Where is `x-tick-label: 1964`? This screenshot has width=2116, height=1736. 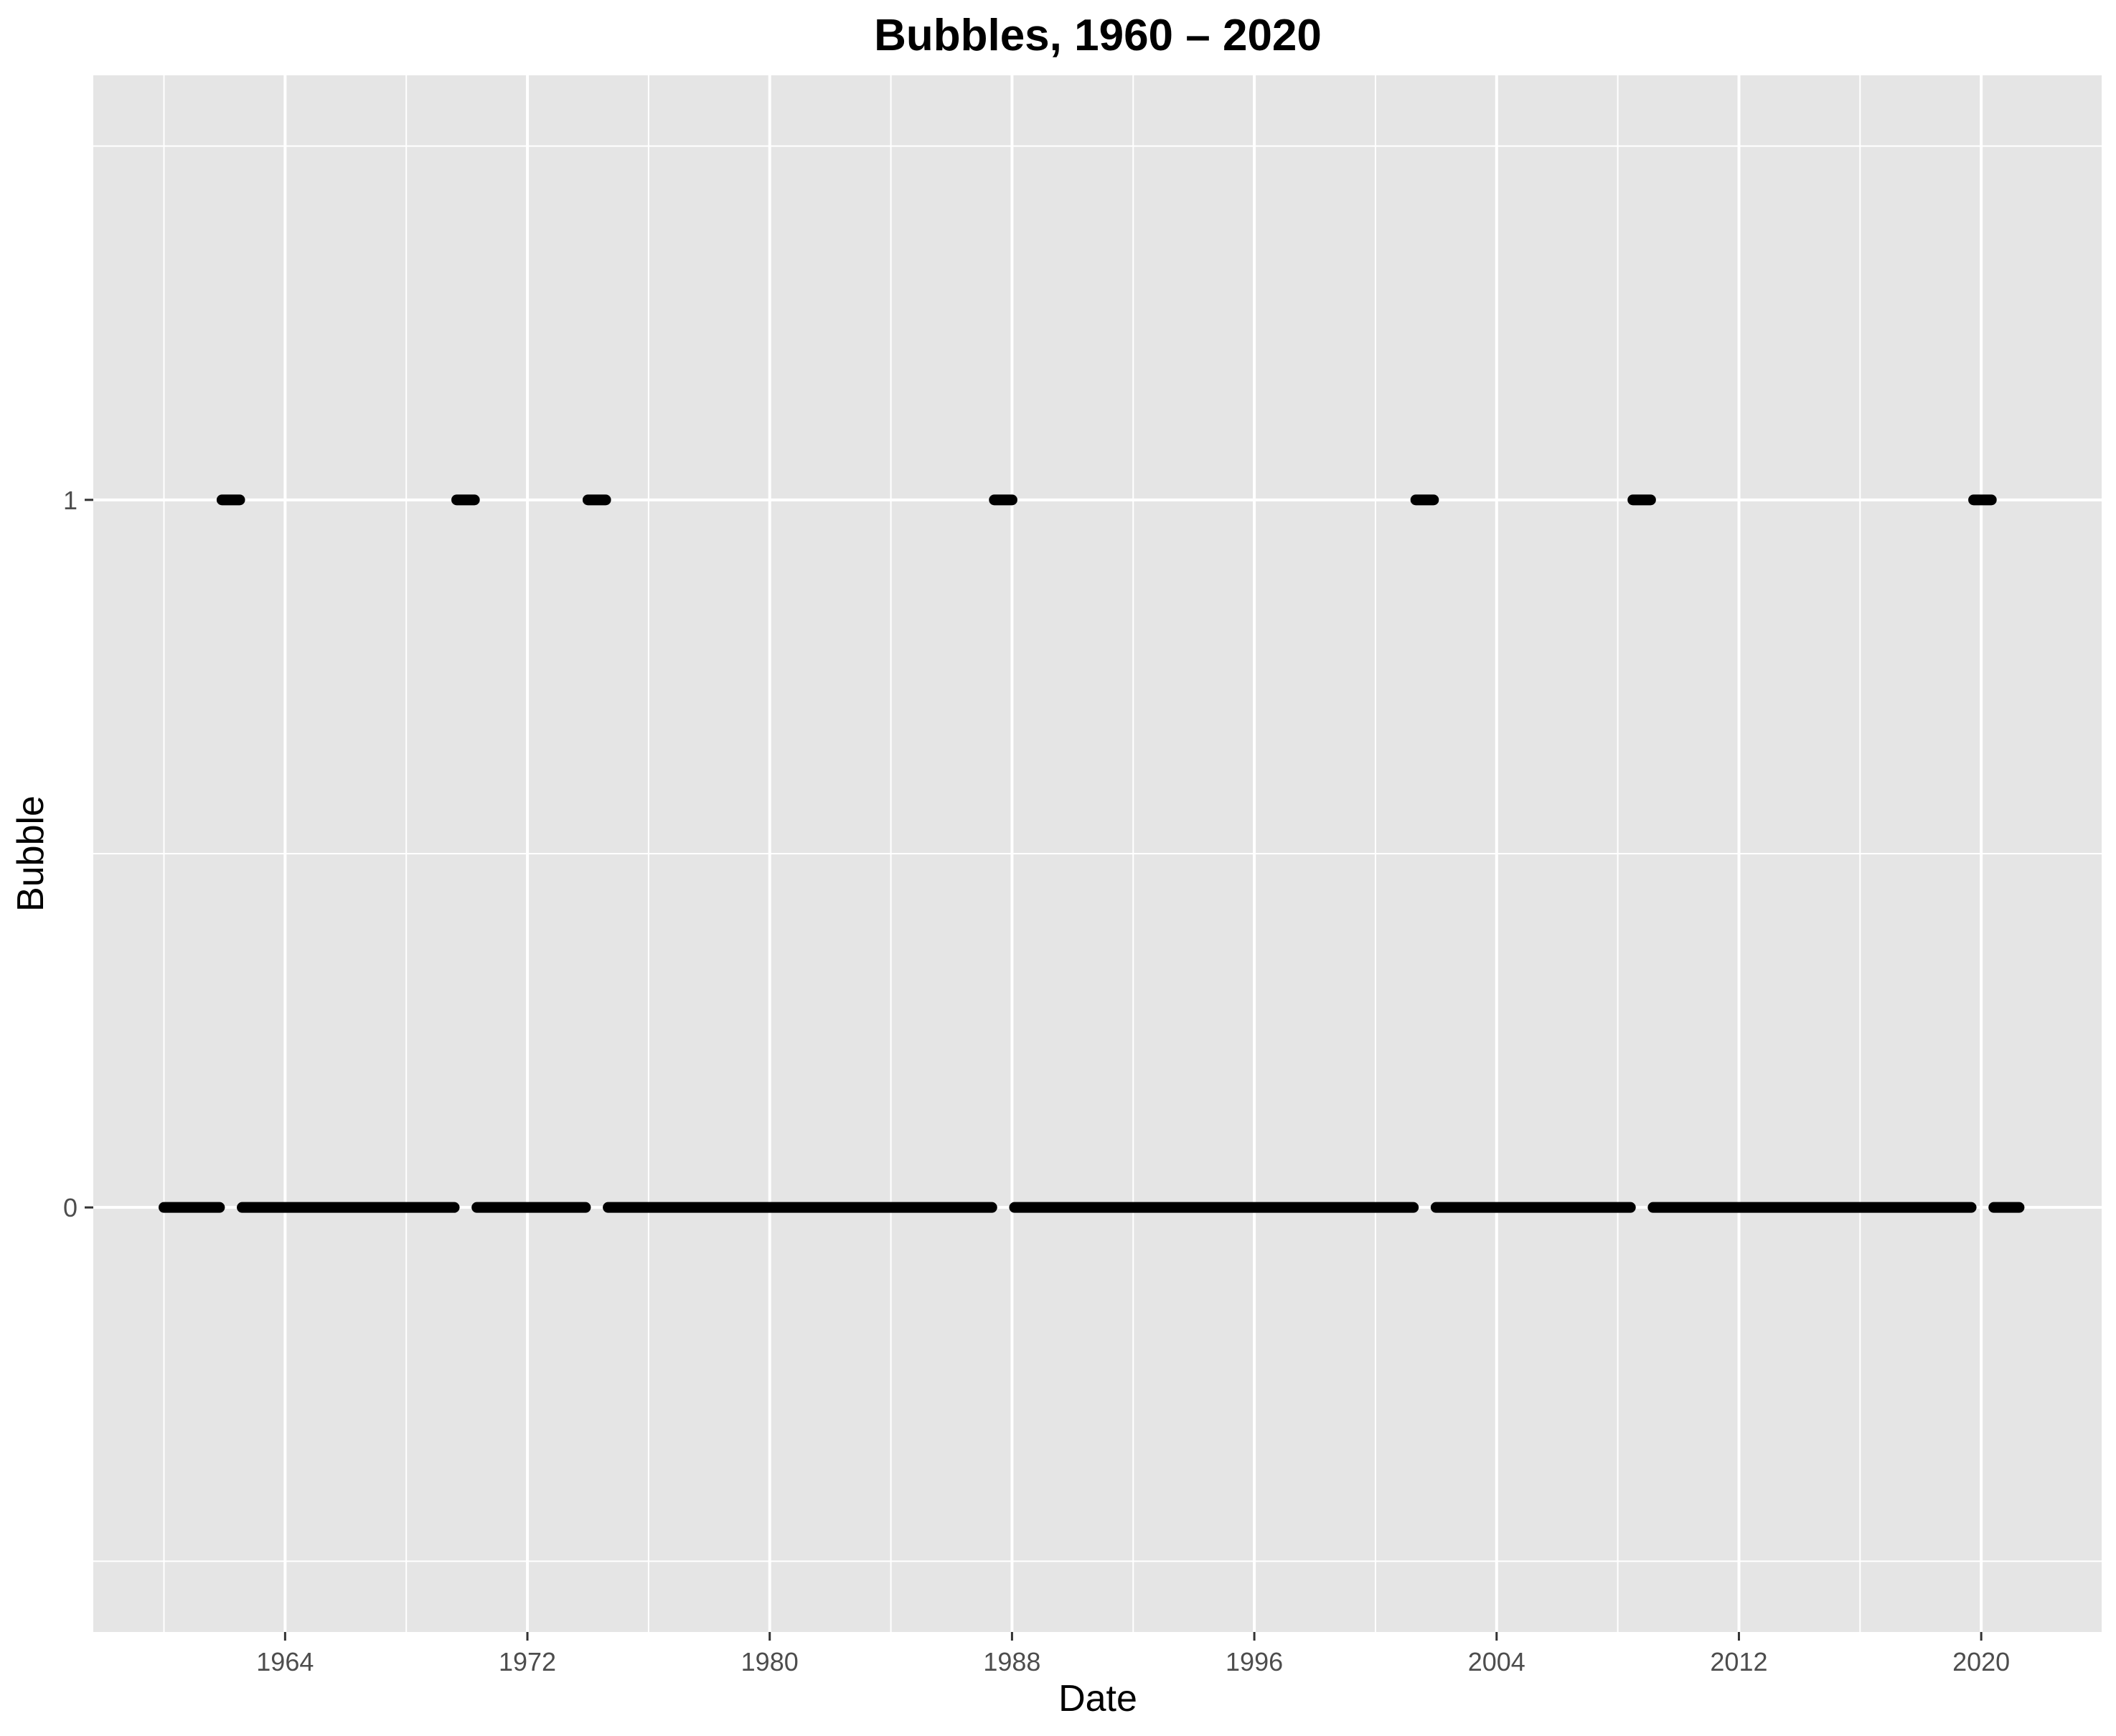
x-tick-label: 1964 is located at coordinates (285, 1661).